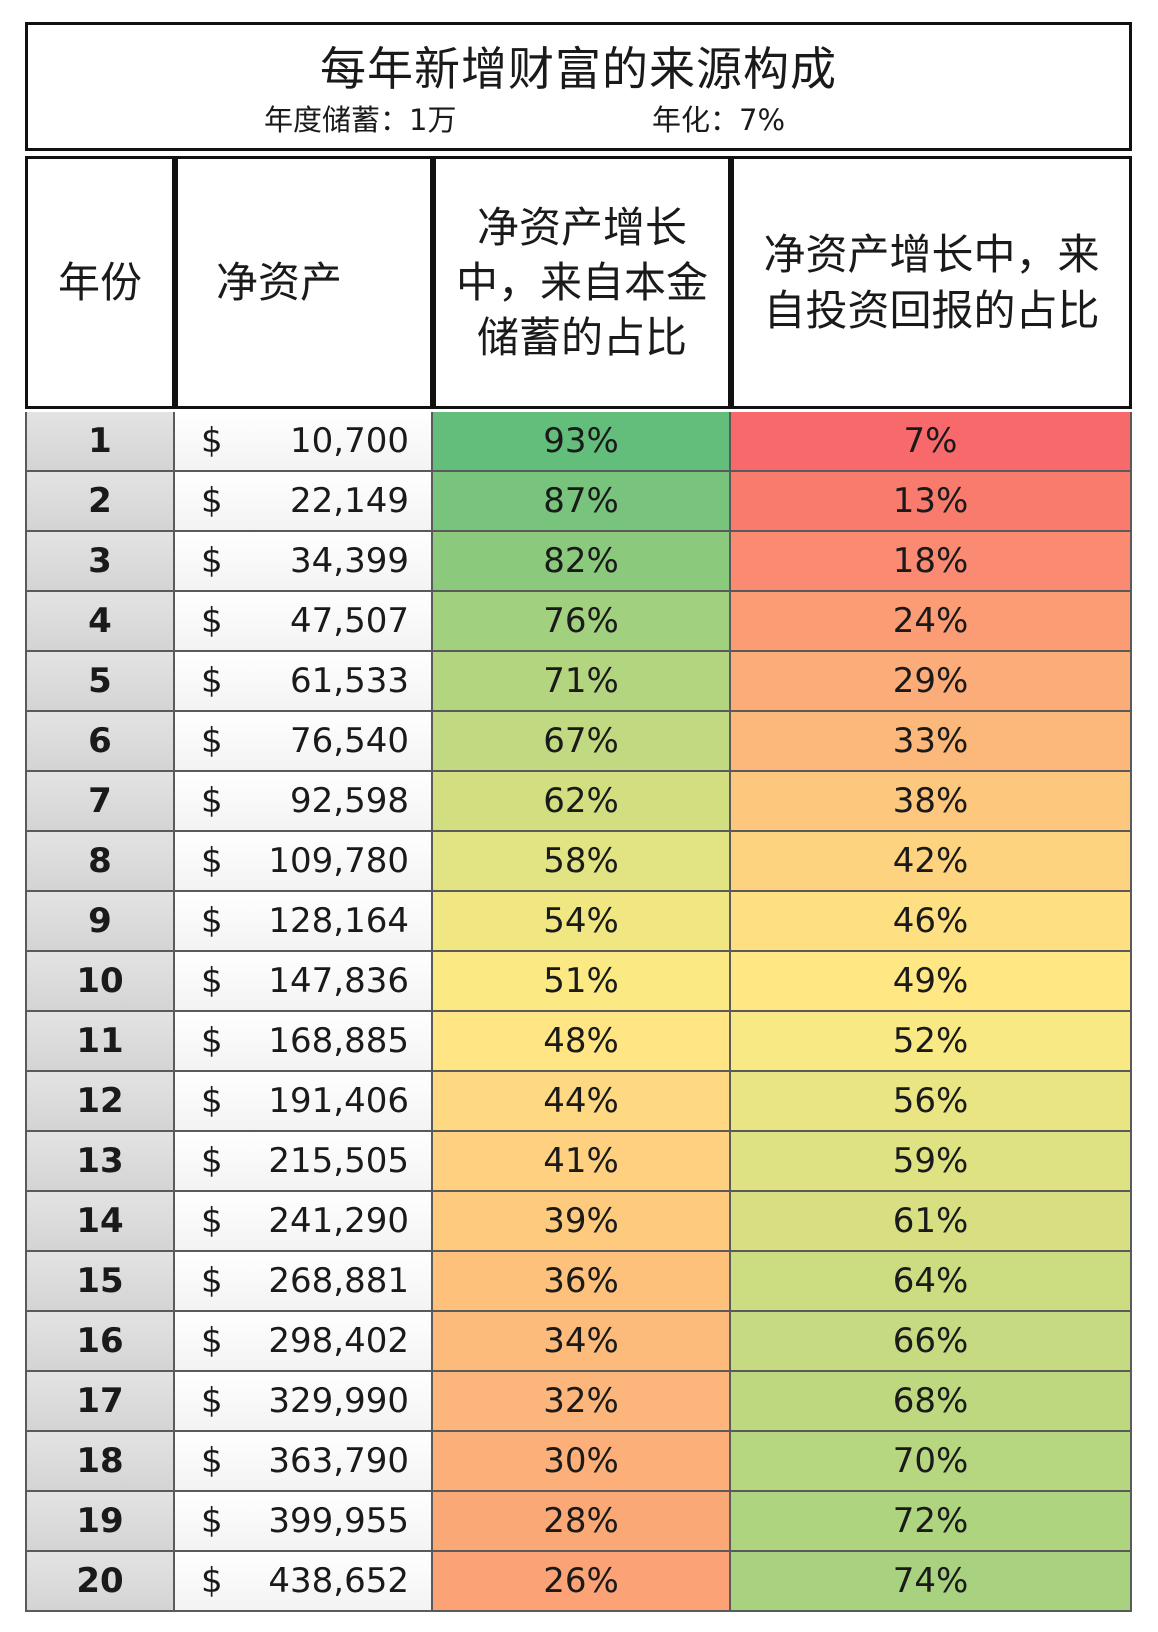  What do you see at coordinates (578, 1222) in the screenshot?
I see `table-row: 14 $241,290 39% 61%` at bounding box center [578, 1222].